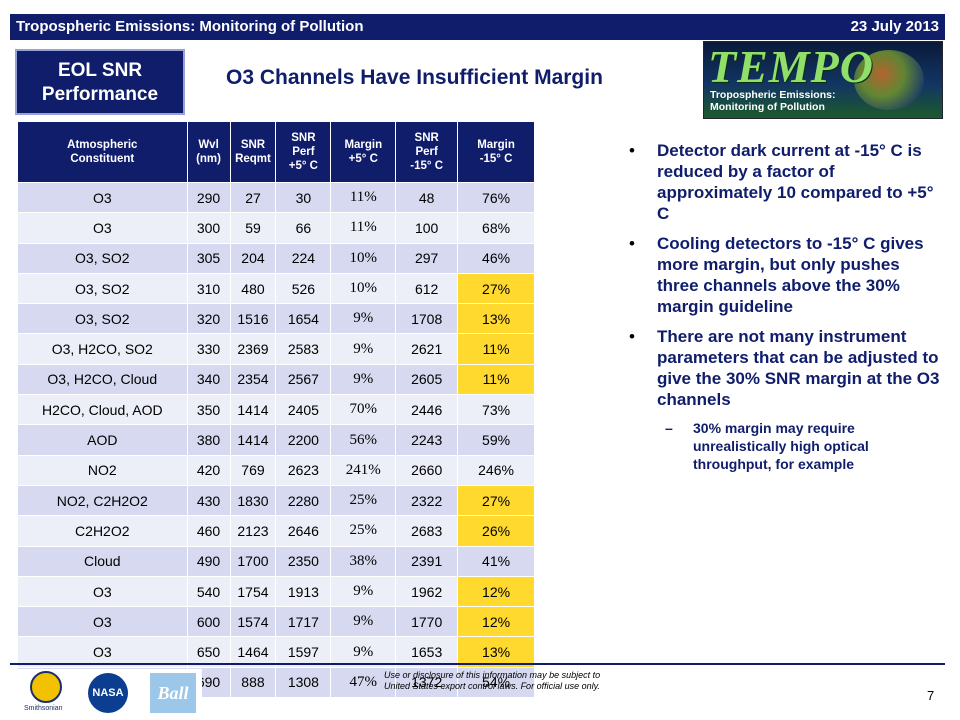 Image resolution: width=960 pixels, height=720 pixels. I want to click on table-cell: 600, so click(208, 622).